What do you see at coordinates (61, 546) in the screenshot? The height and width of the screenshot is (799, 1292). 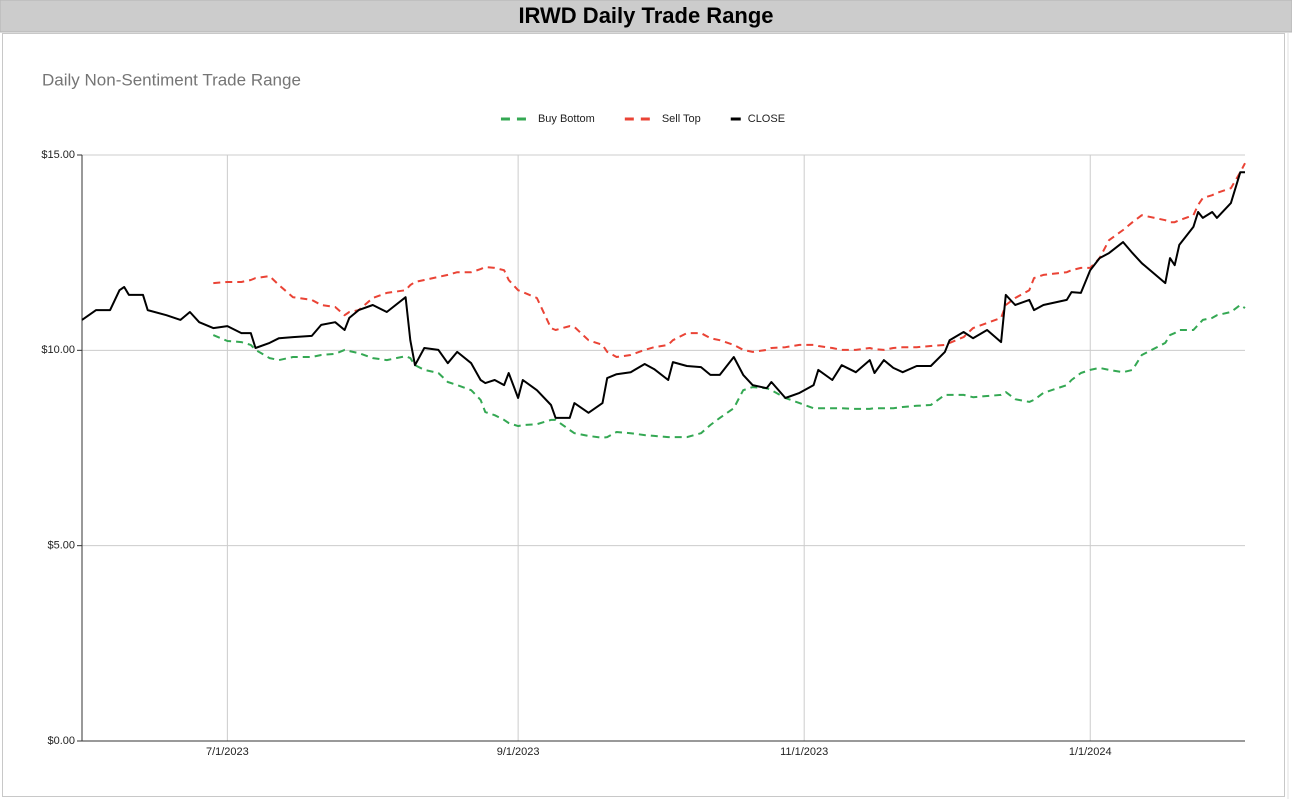 I see `y-tick-label: $5.00` at bounding box center [61, 546].